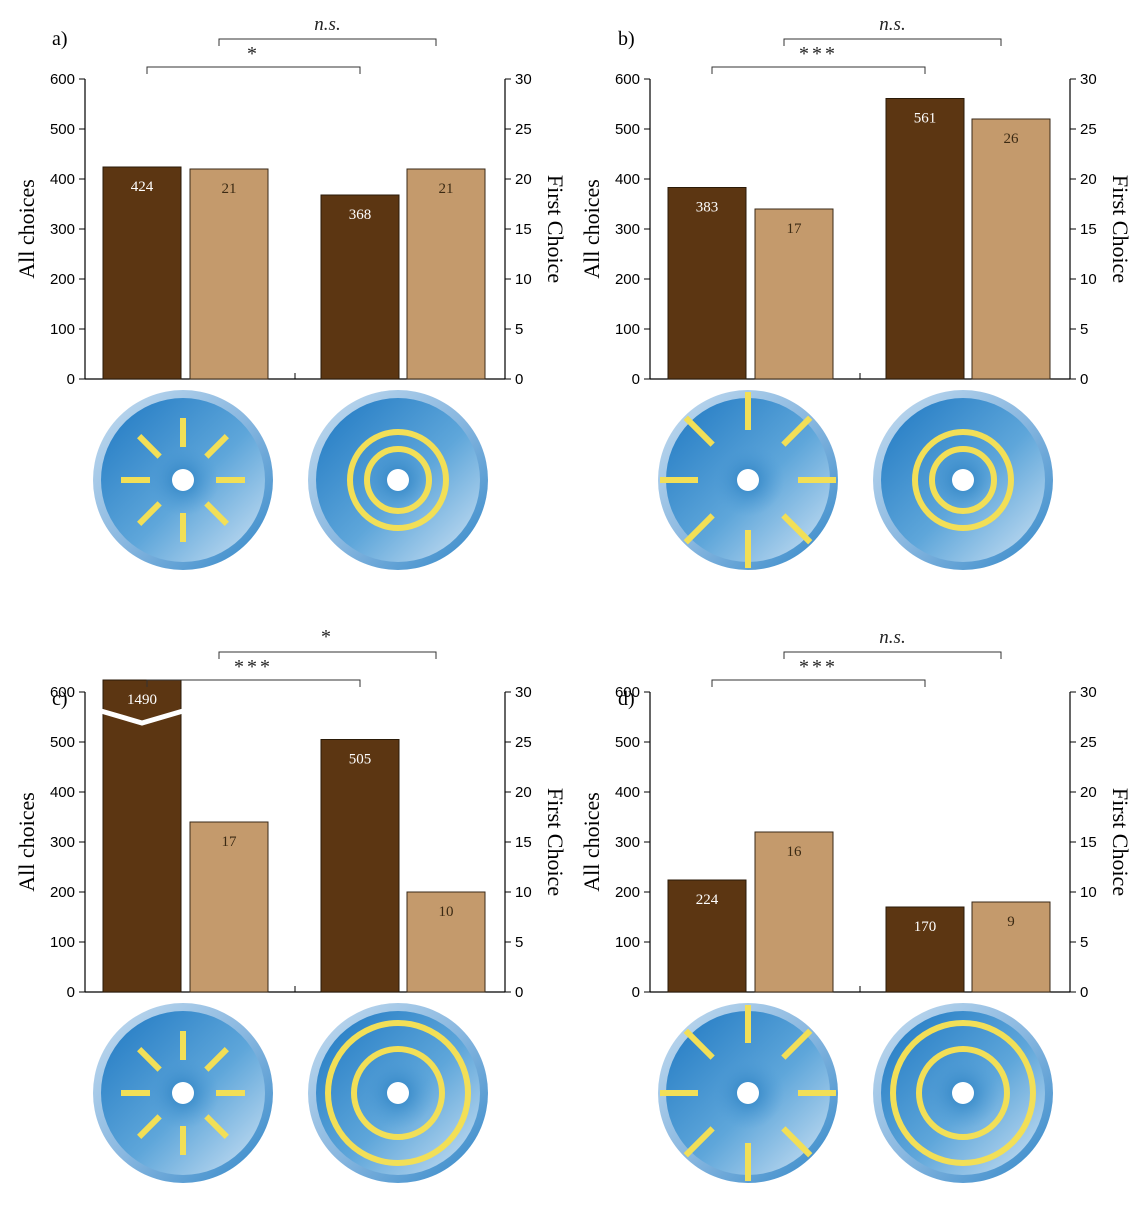 This screenshot has width=1139, height=1225. What do you see at coordinates (142, 717) in the screenshot?
I see `axis-break-mark` at bounding box center [142, 717].